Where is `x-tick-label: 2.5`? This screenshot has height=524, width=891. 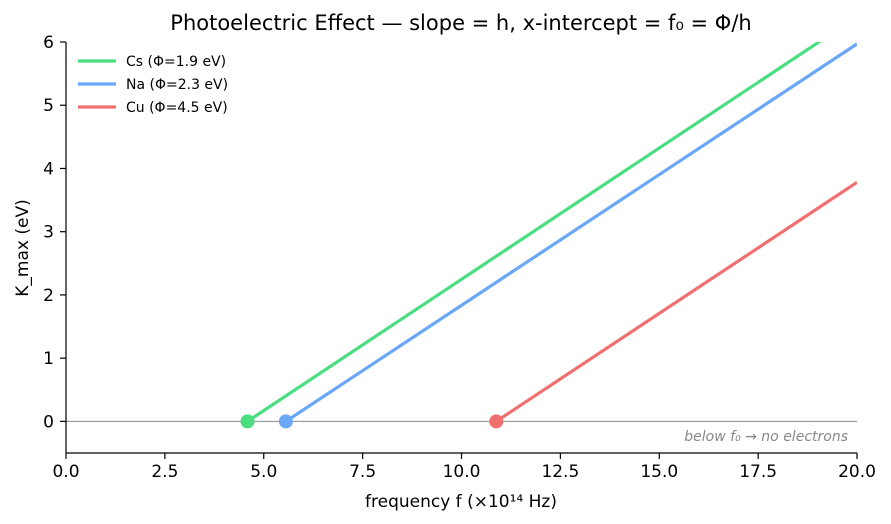
x-tick-label: 2.5 is located at coordinates (164, 472).